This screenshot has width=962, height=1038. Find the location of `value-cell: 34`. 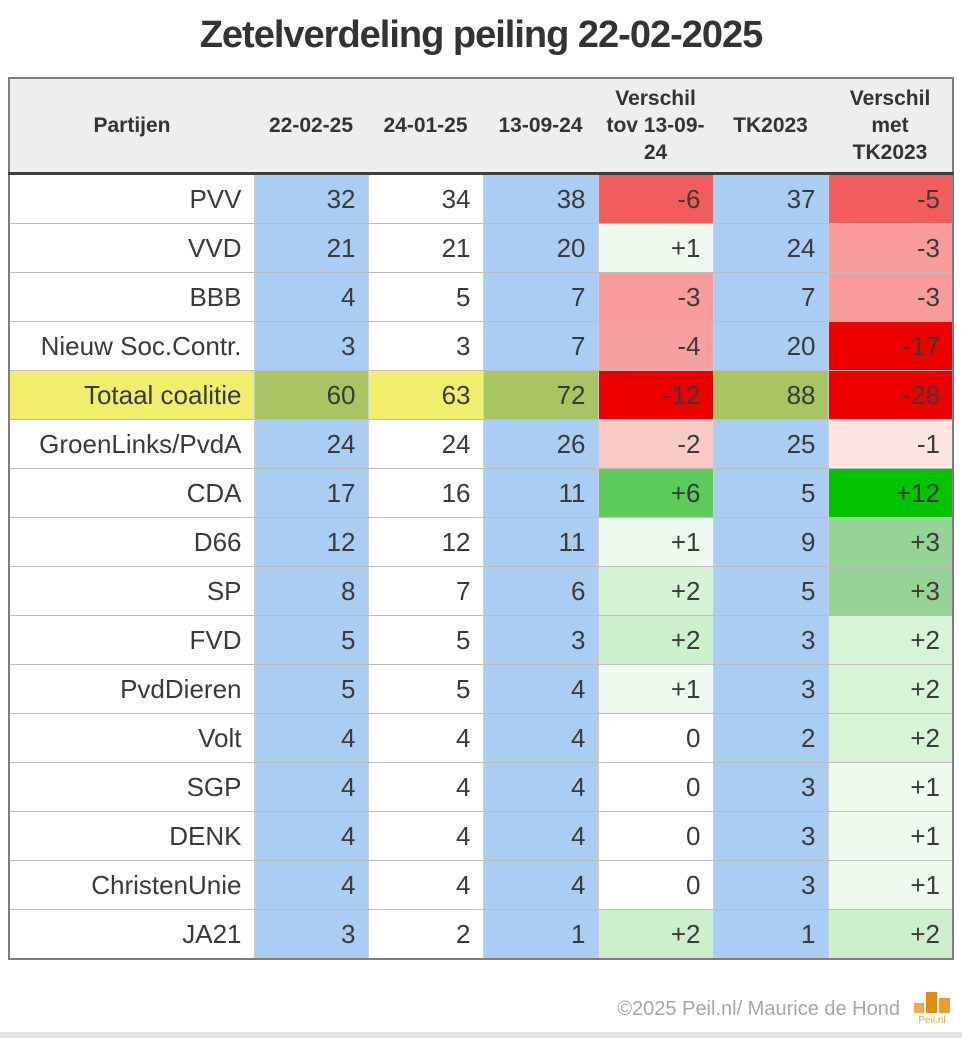

value-cell: 34 is located at coordinates (426, 198).